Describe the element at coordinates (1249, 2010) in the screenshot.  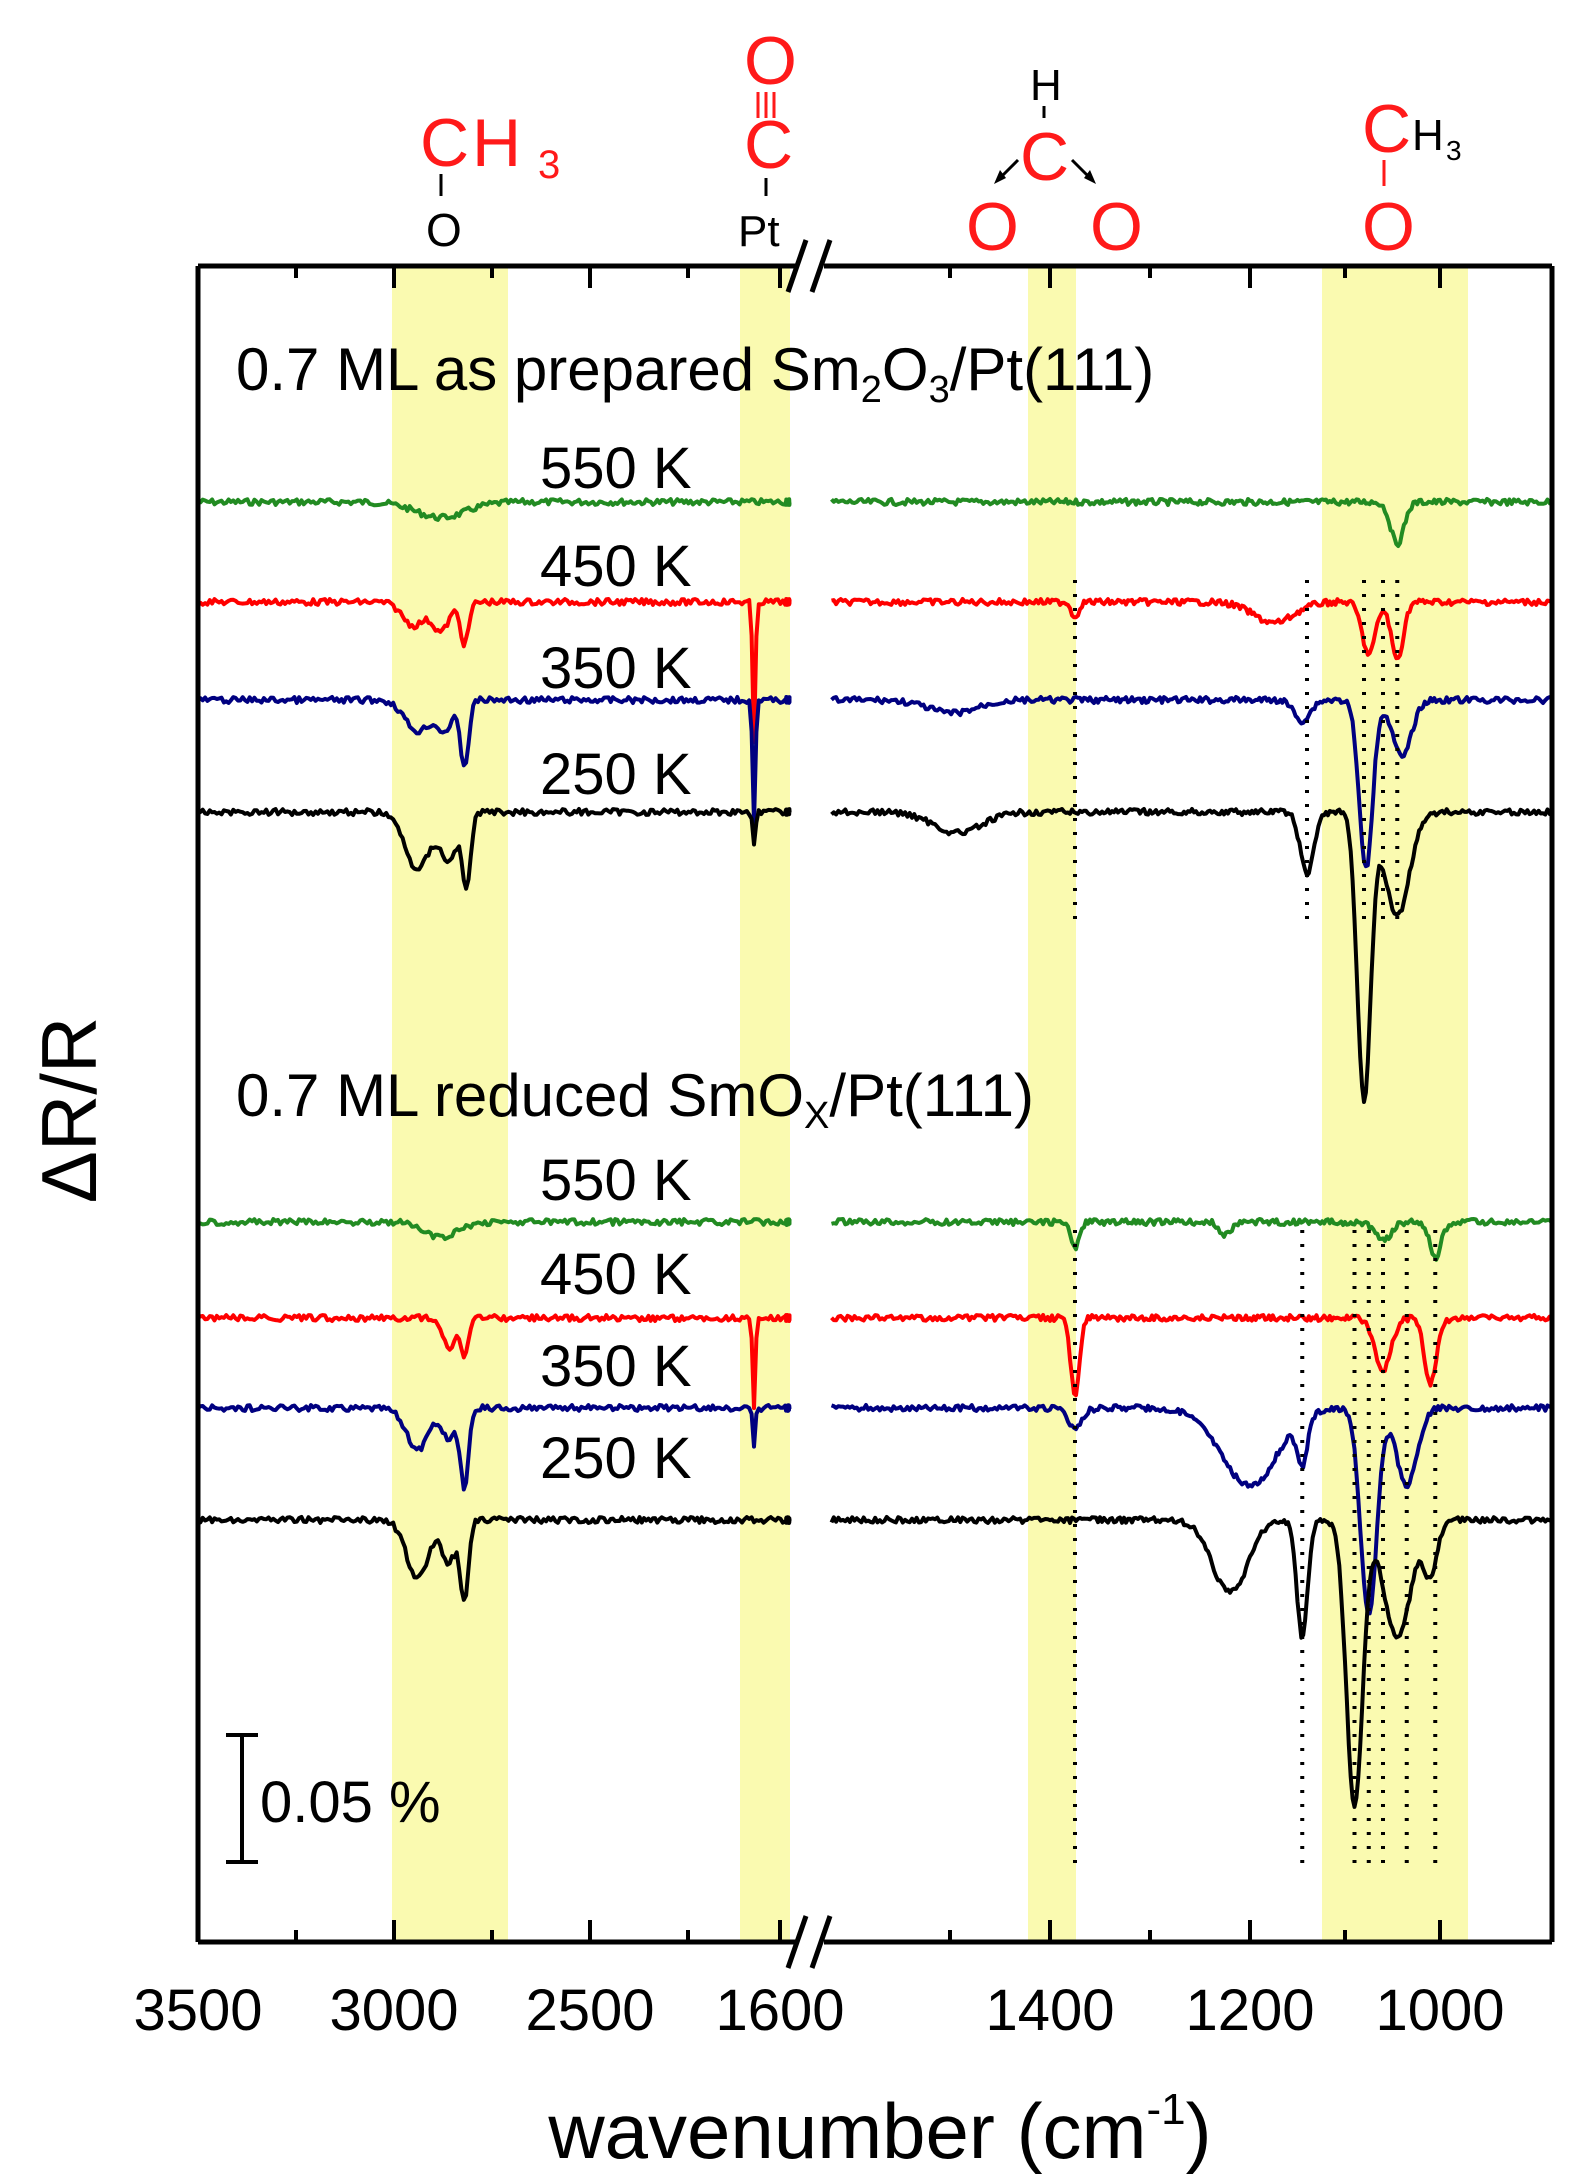
I see `x-tick-label: 1200` at that location.